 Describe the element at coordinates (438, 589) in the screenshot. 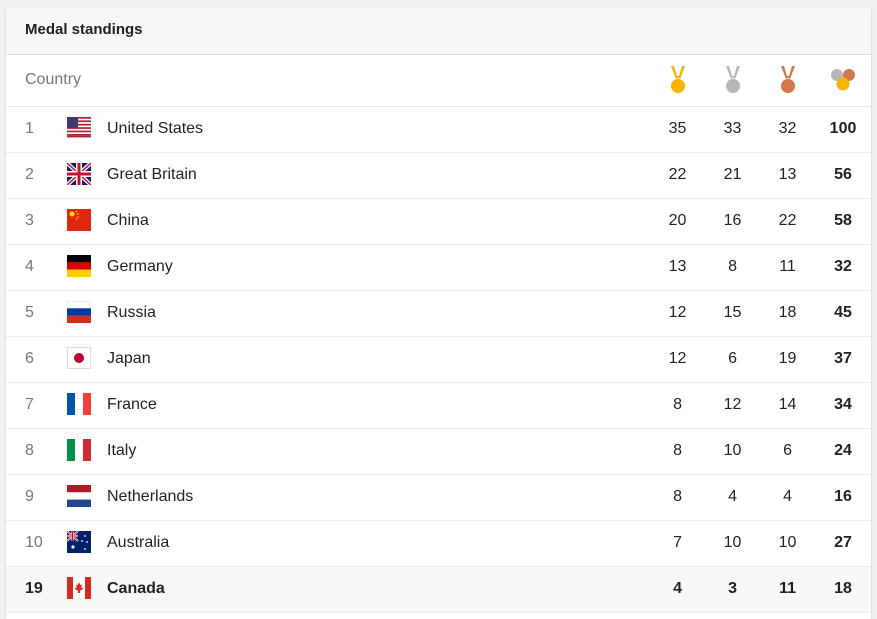

I see `table-row: 19 Canada 4 3 11 18` at that location.